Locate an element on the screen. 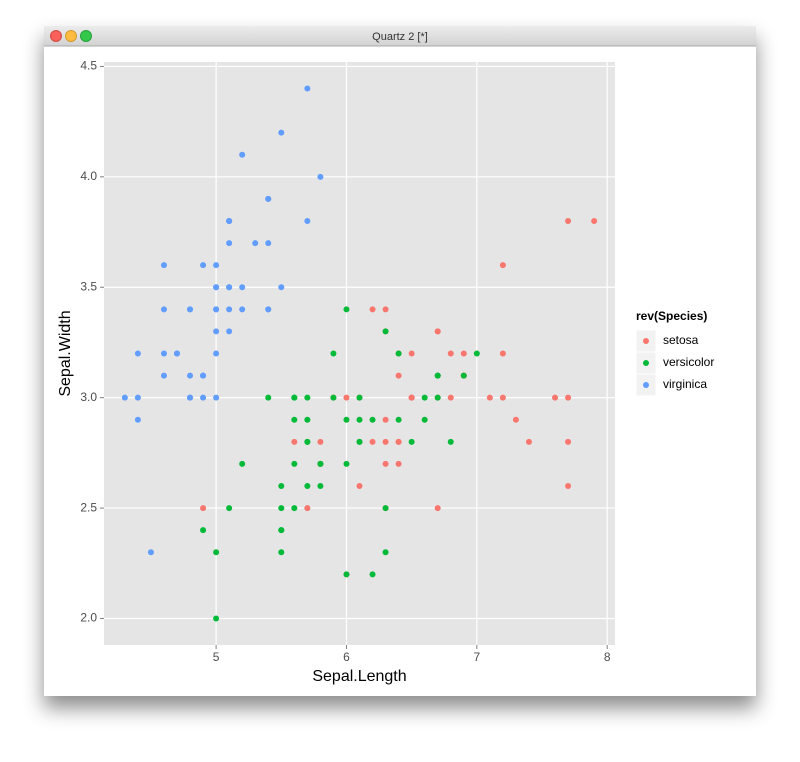 The height and width of the screenshot is (762, 800). window-title: Quartz 2 [*] is located at coordinates (400, 37).